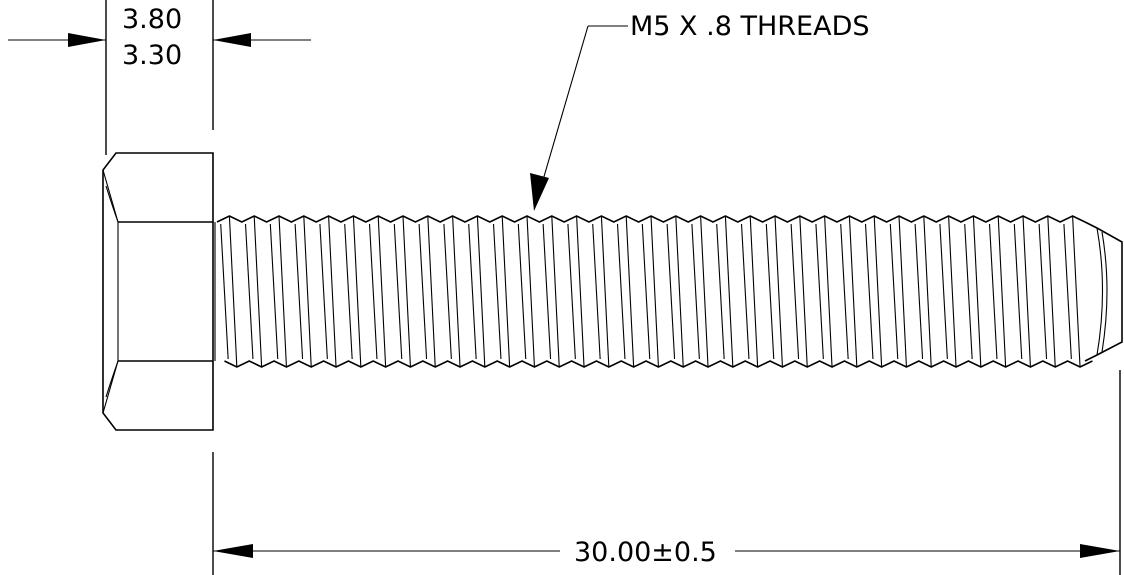 The height and width of the screenshot is (575, 1124). Describe the element at coordinates (750, 26) in the screenshot. I see `thread-callout-label: M5 X .8 THREADS` at that location.